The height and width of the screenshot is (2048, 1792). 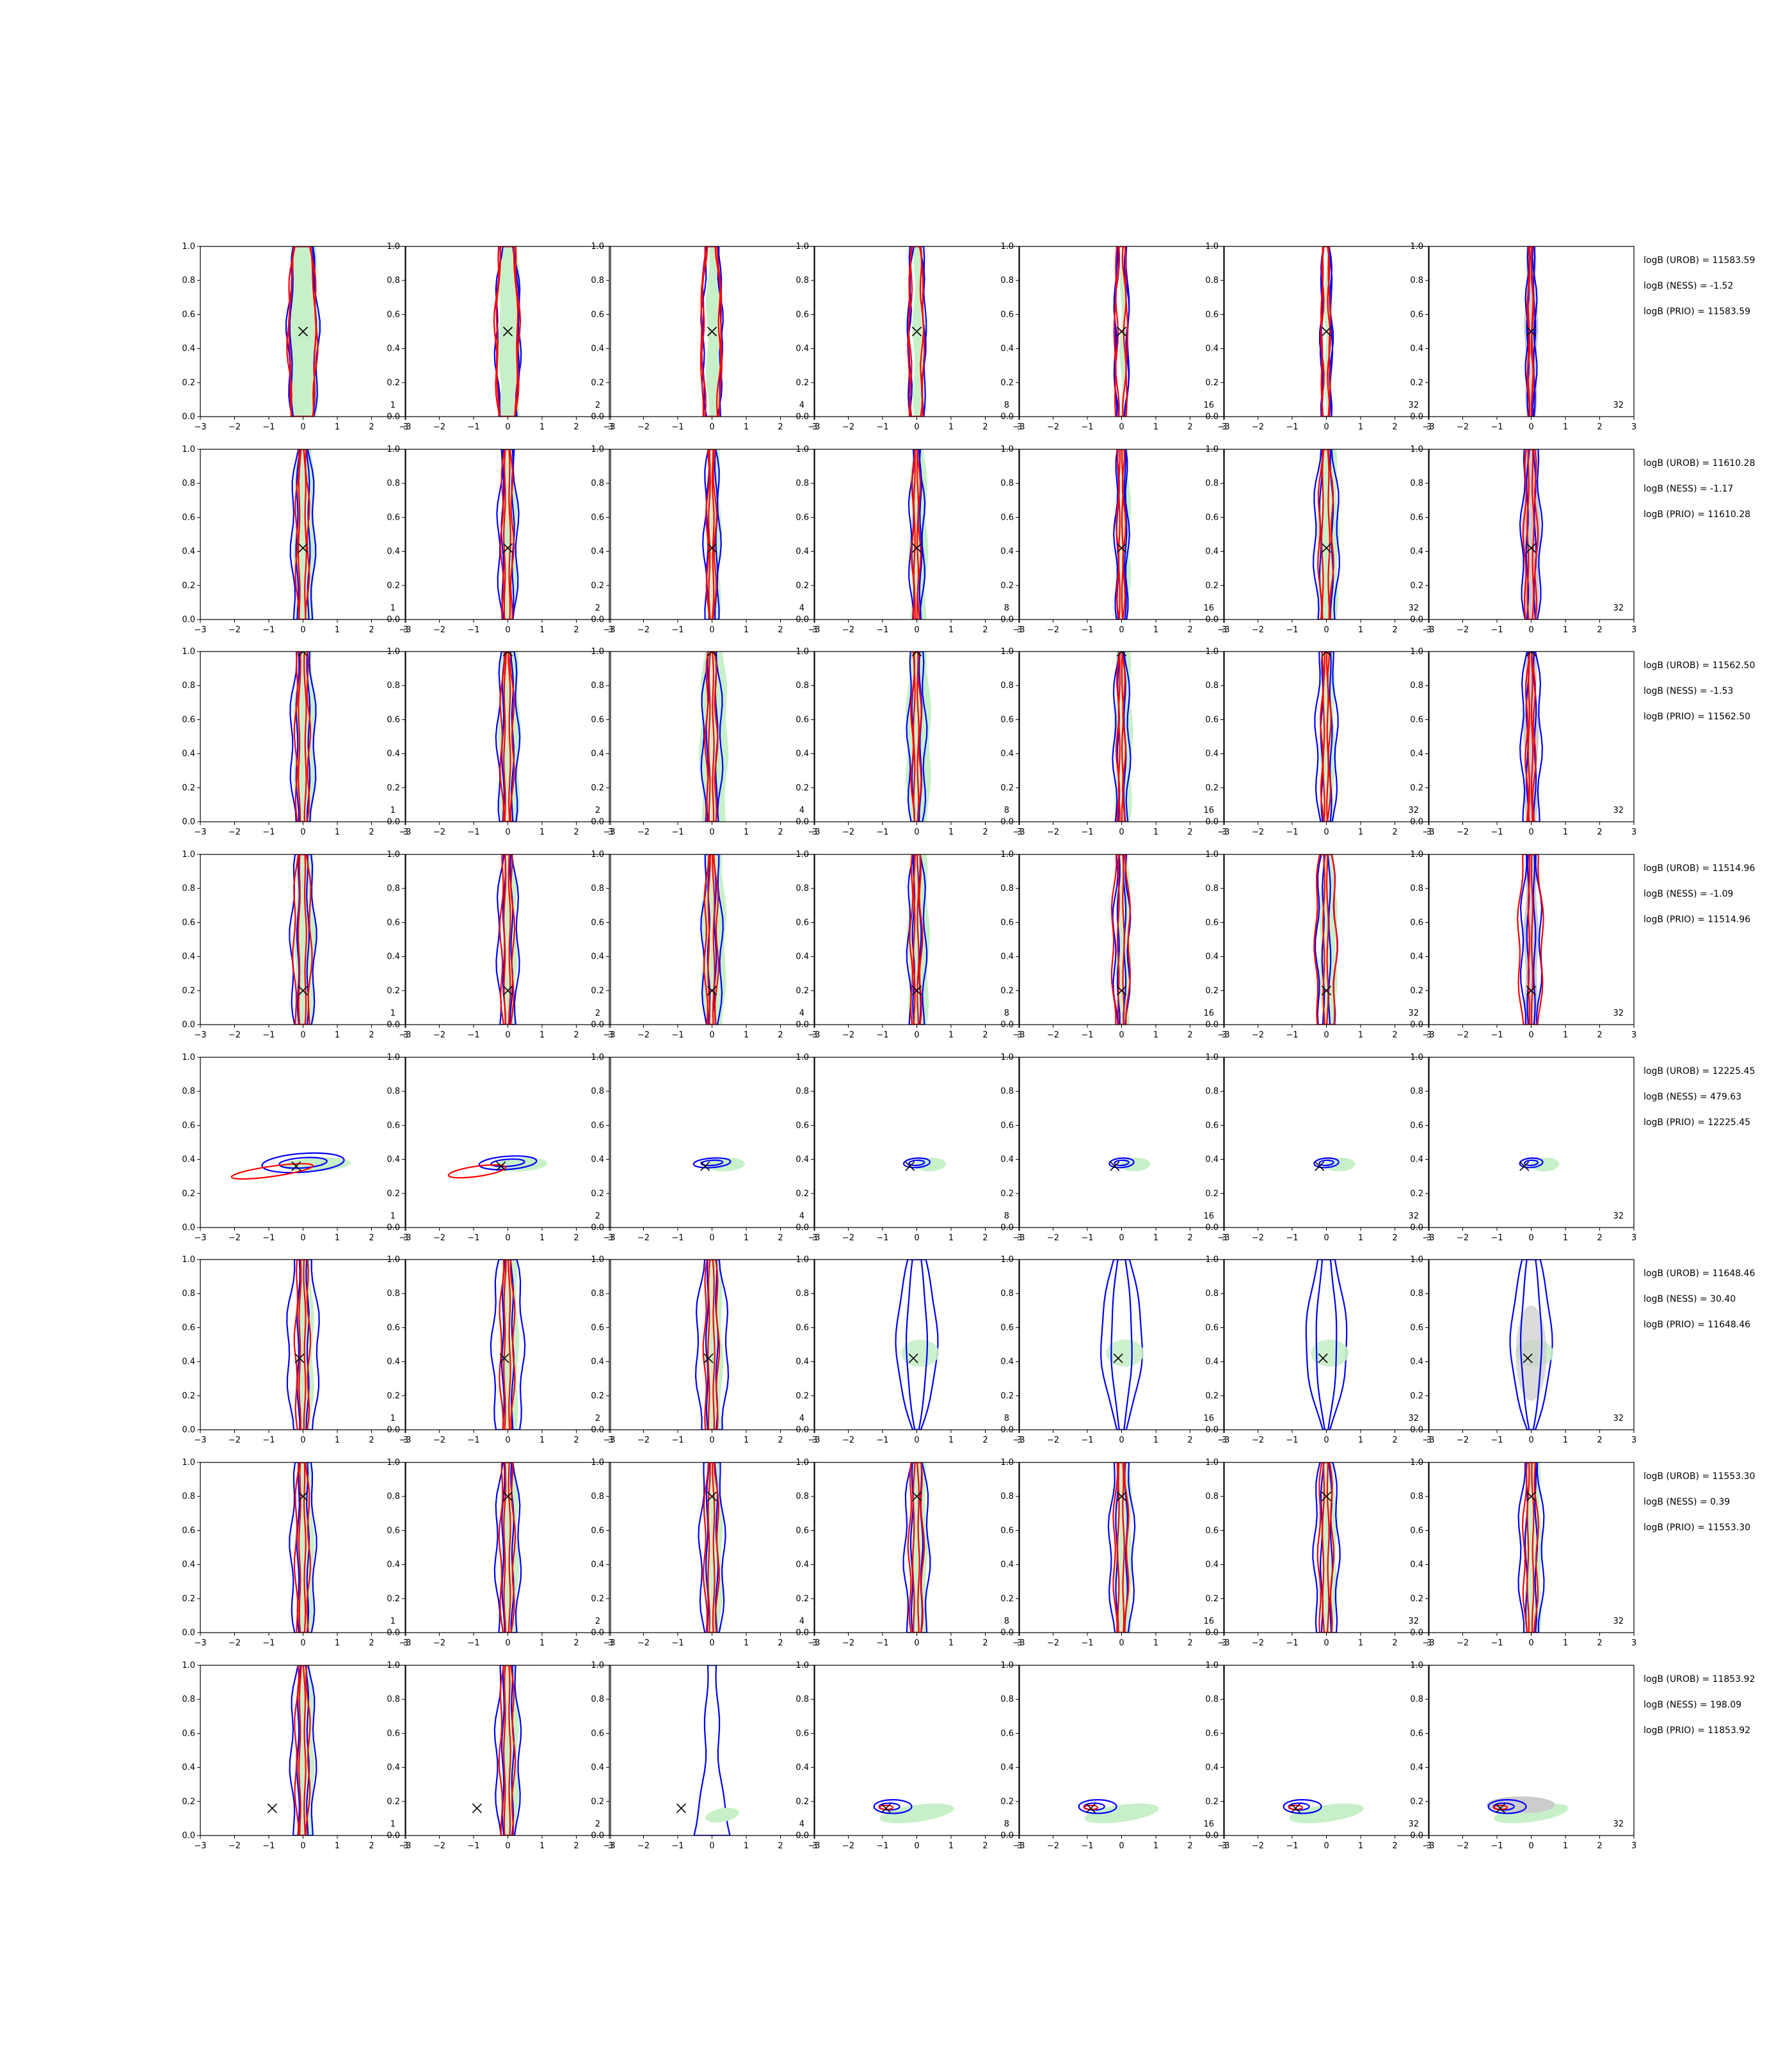 What do you see at coordinates (1208, 1621) in the screenshot?
I see `panel-count-label: 16` at bounding box center [1208, 1621].